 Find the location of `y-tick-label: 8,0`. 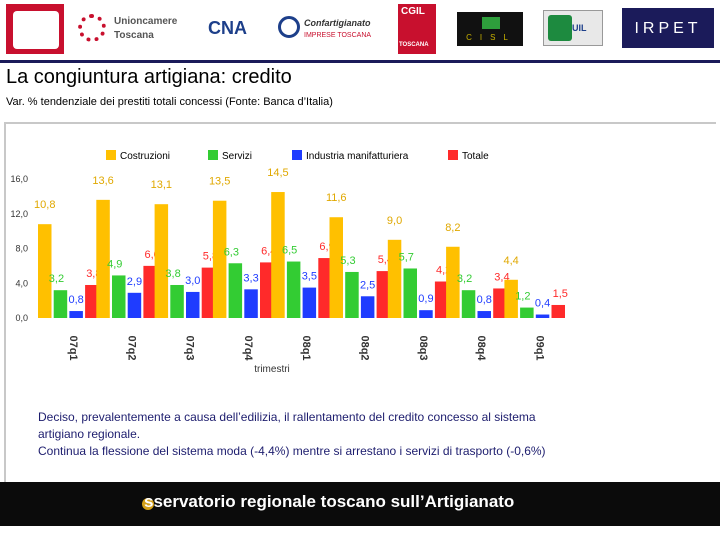

y-tick-label: 8,0 is located at coordinates (21, 249).